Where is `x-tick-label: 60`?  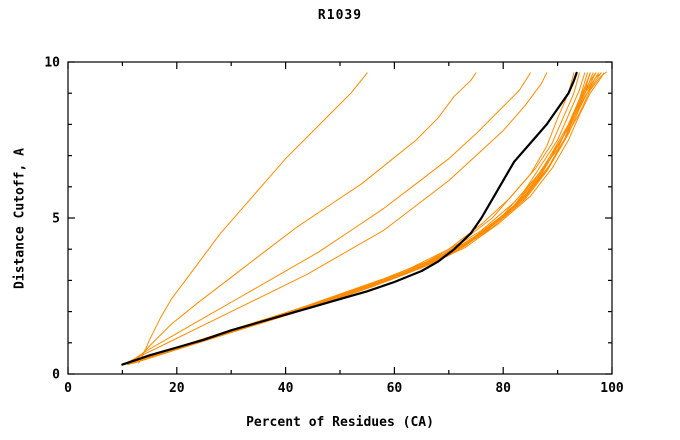
x-tick-label: 60 is located at coordinates (395, 388).